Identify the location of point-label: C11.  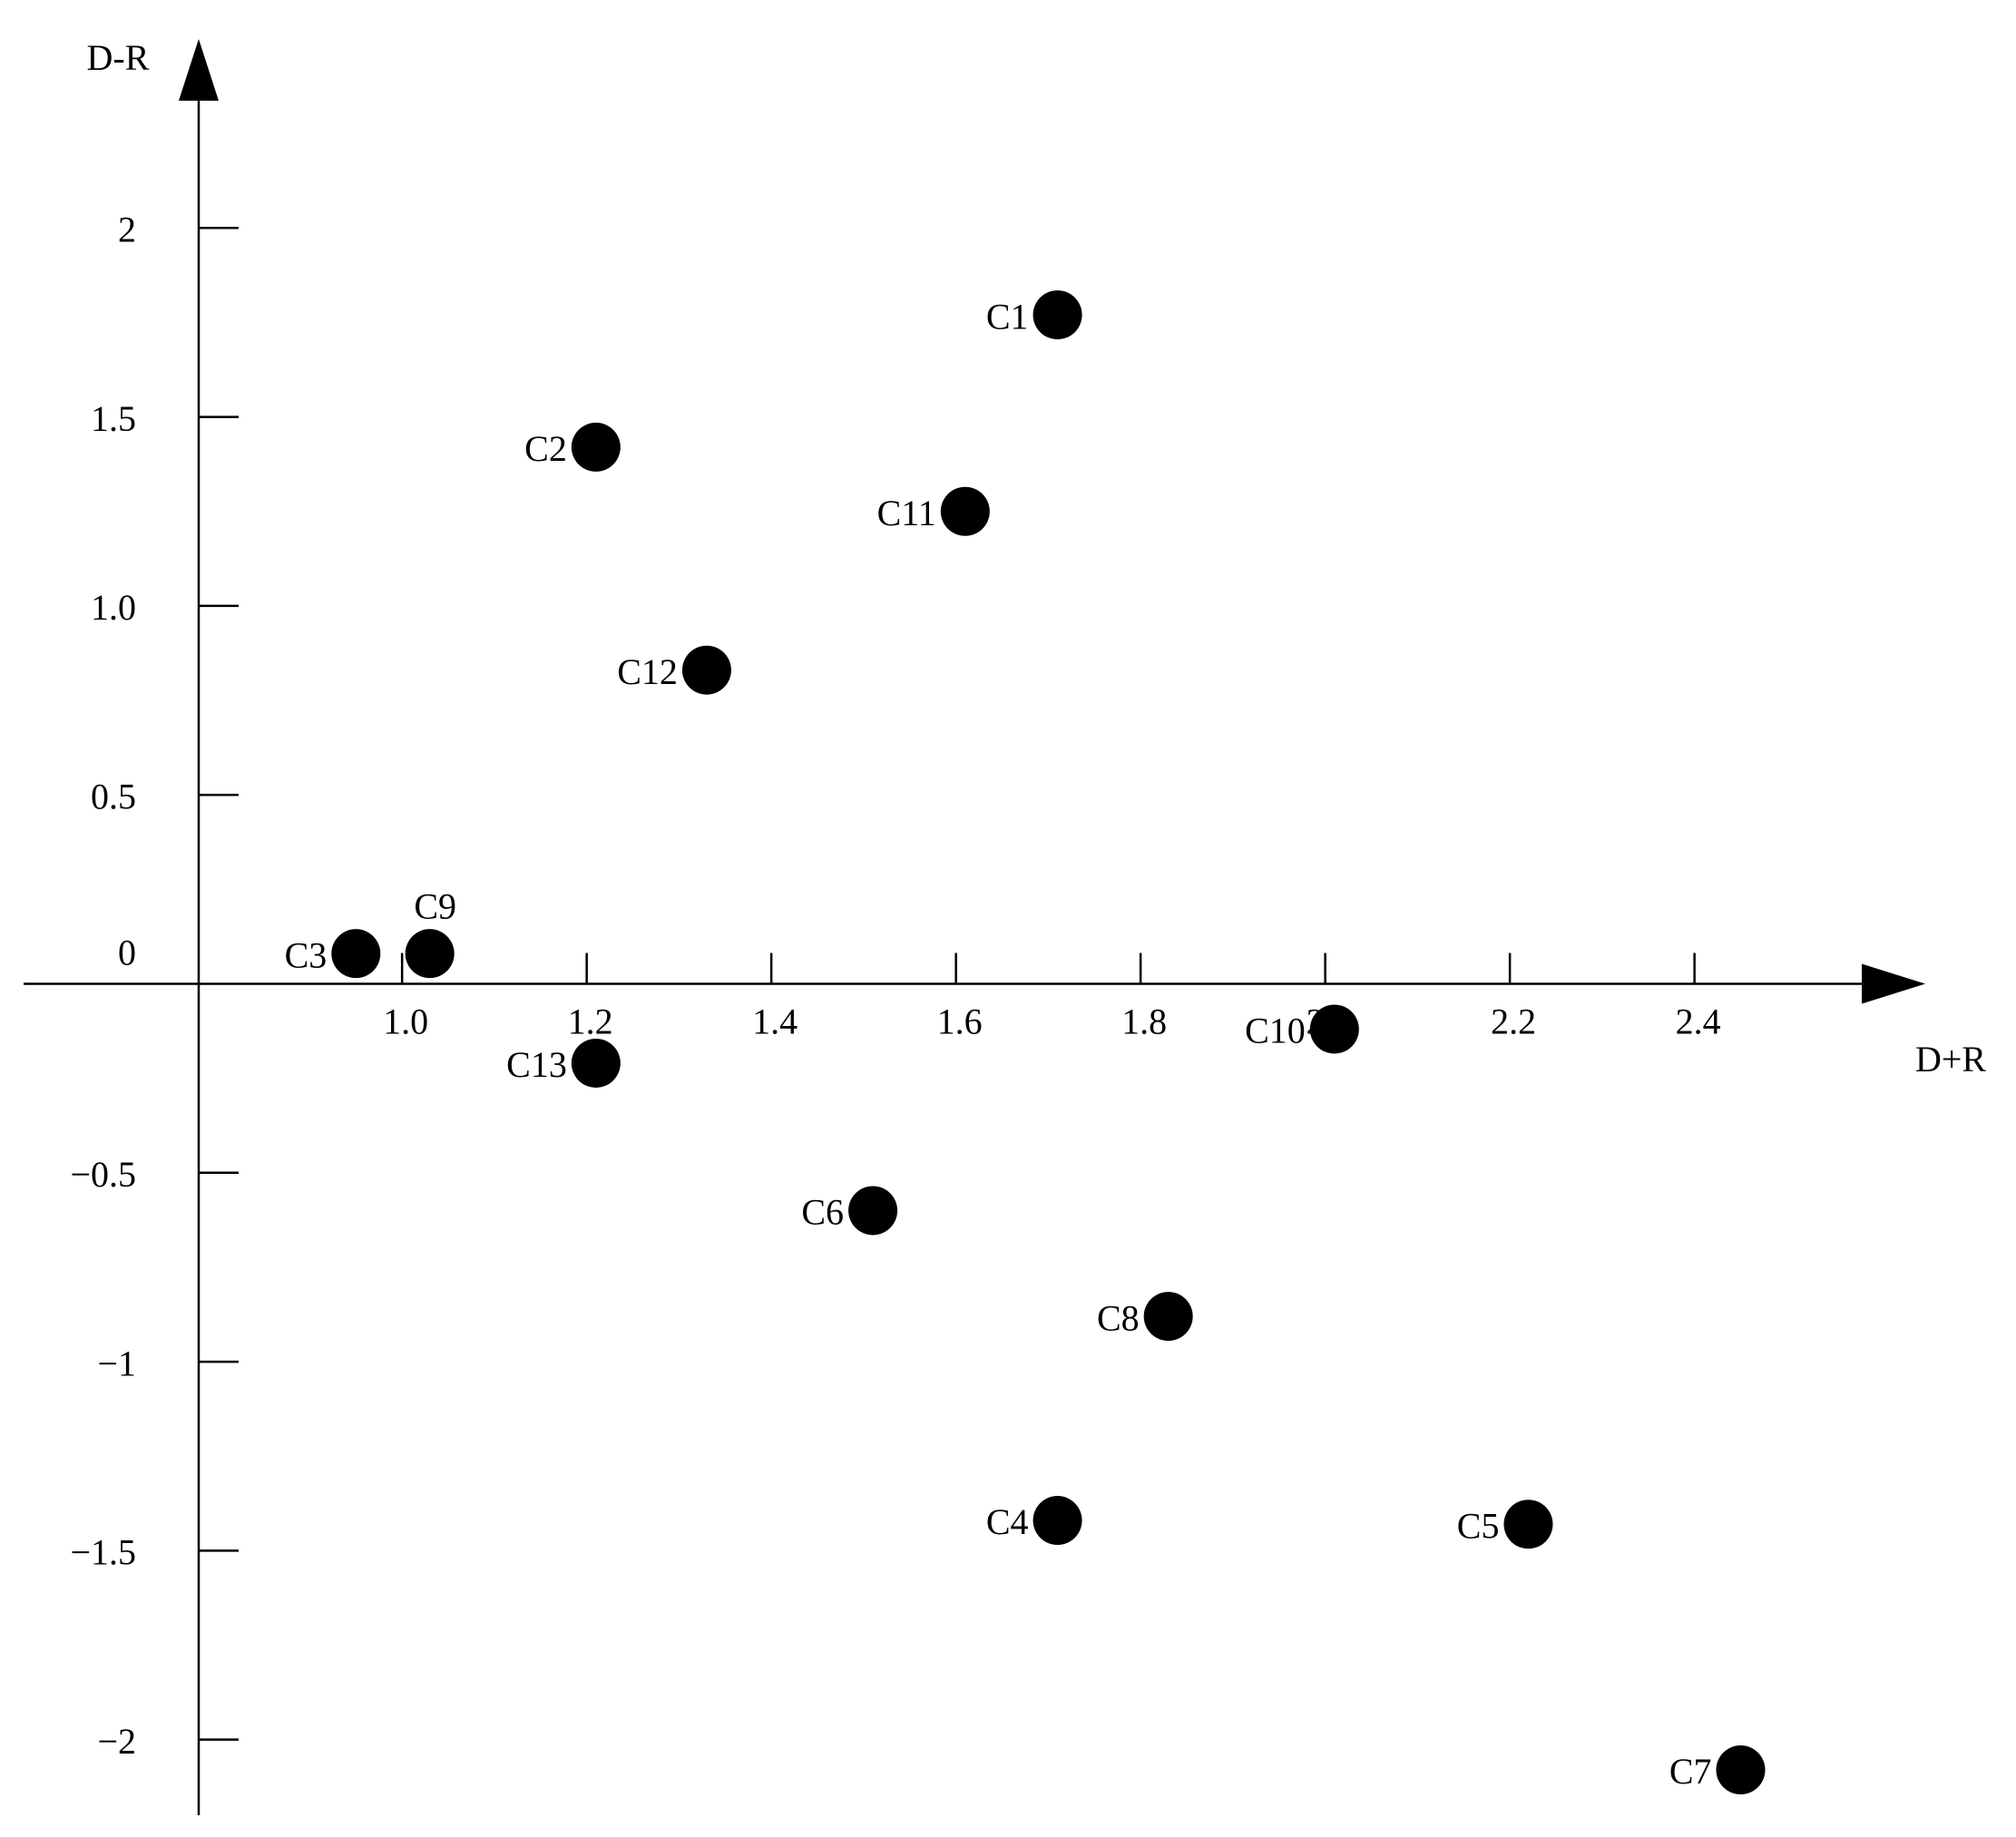
(907, 513).